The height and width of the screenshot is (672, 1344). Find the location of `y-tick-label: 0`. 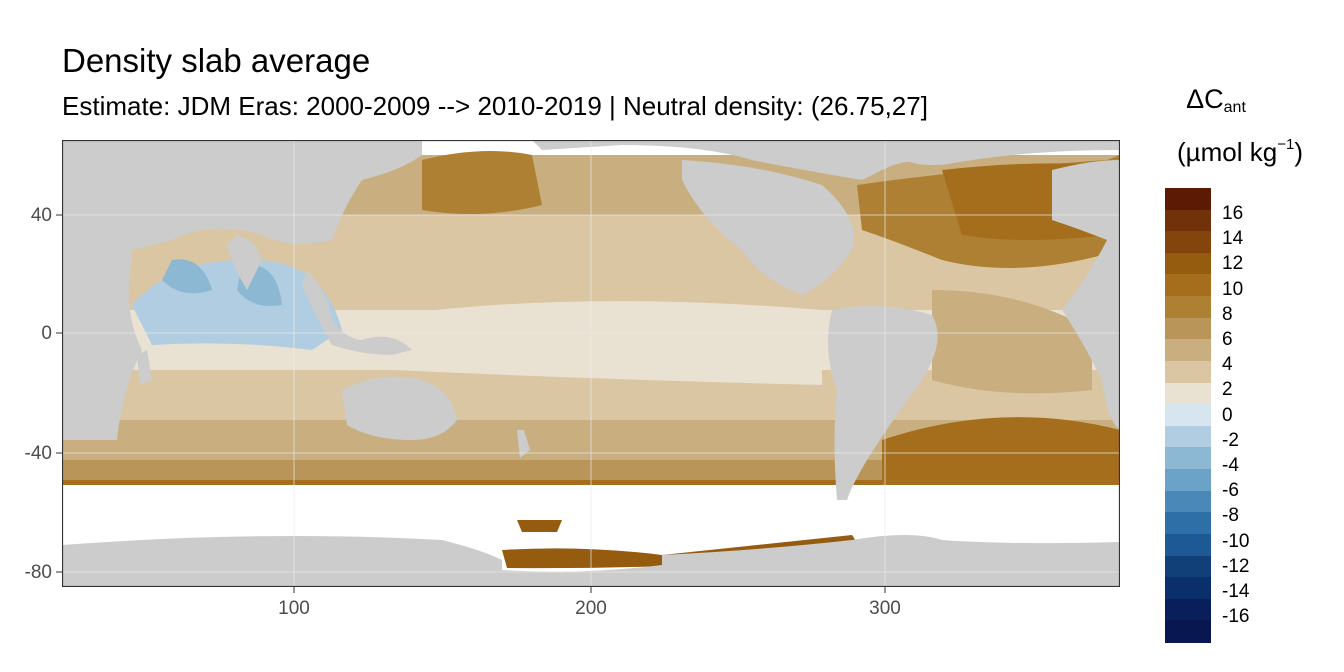

y-tick-label: 0 is located at coordinates (46, 333).